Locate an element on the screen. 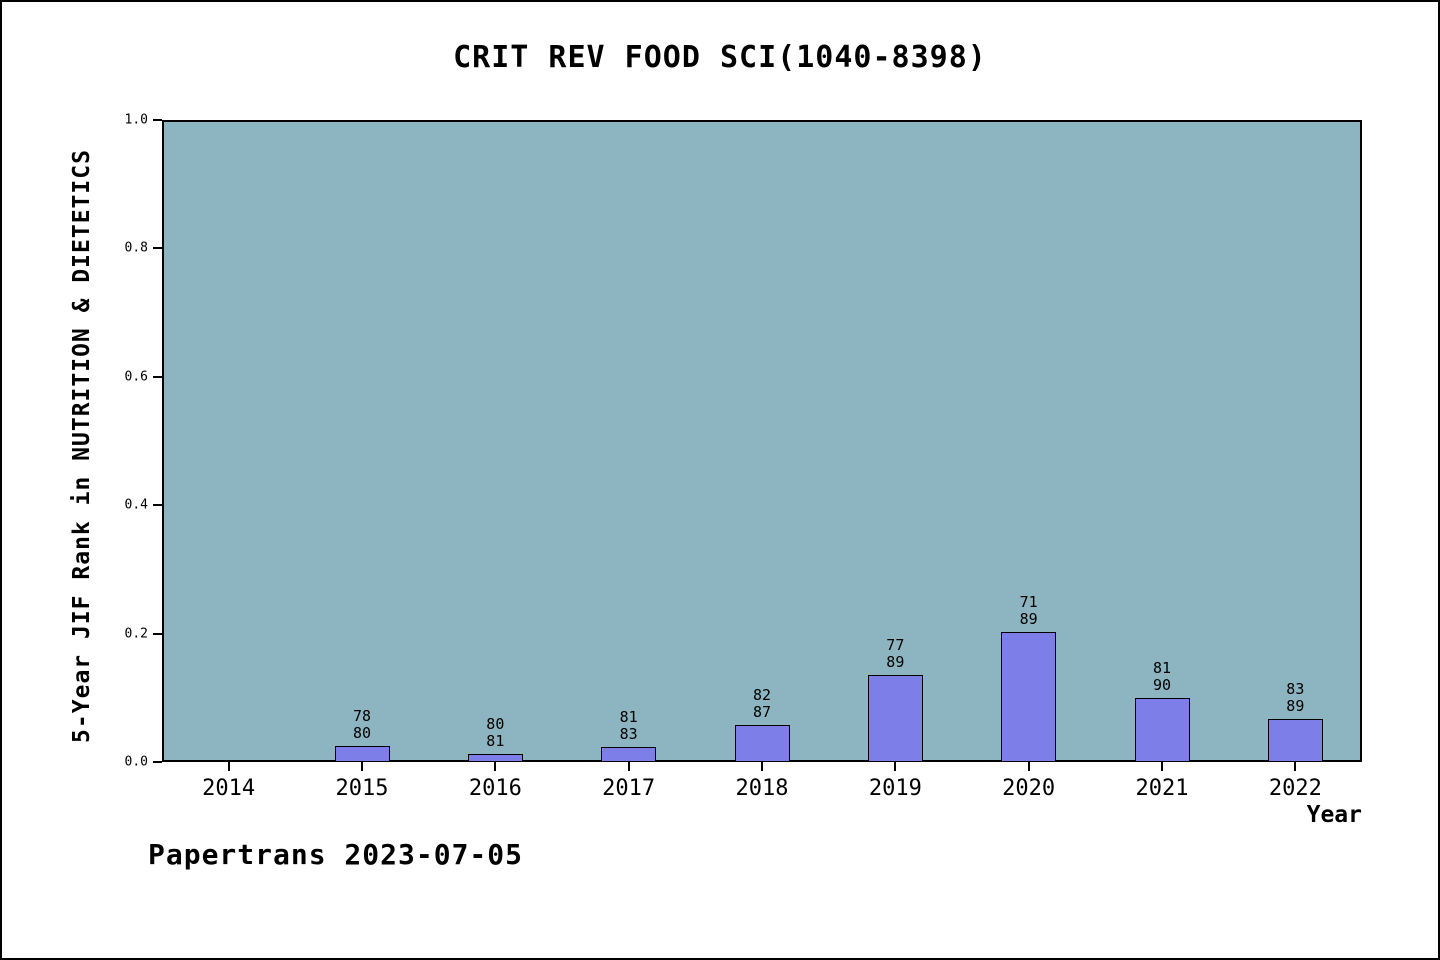 The width and height of the screenshot is (1440, 960). bar-annotation-2020: 71 89 is located at coordinates (1029, 611).